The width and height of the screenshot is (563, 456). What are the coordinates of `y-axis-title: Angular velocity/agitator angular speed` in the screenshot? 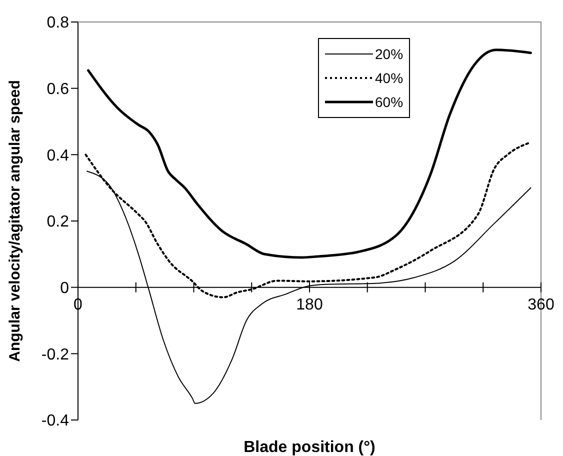 It's located at (15, 221).